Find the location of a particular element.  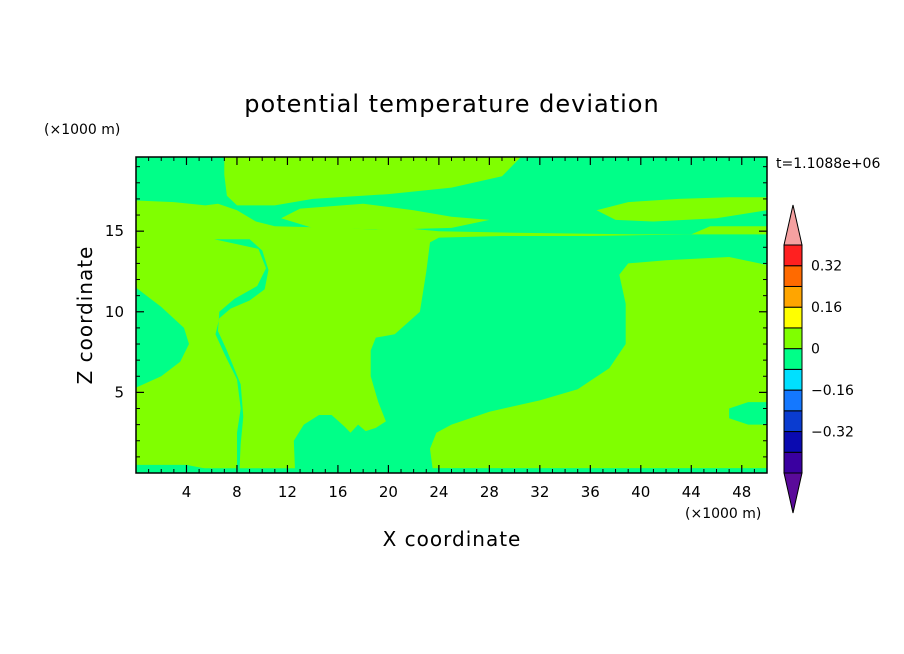

x-tick-label-3: 16 is located at coordinates (337, 492).